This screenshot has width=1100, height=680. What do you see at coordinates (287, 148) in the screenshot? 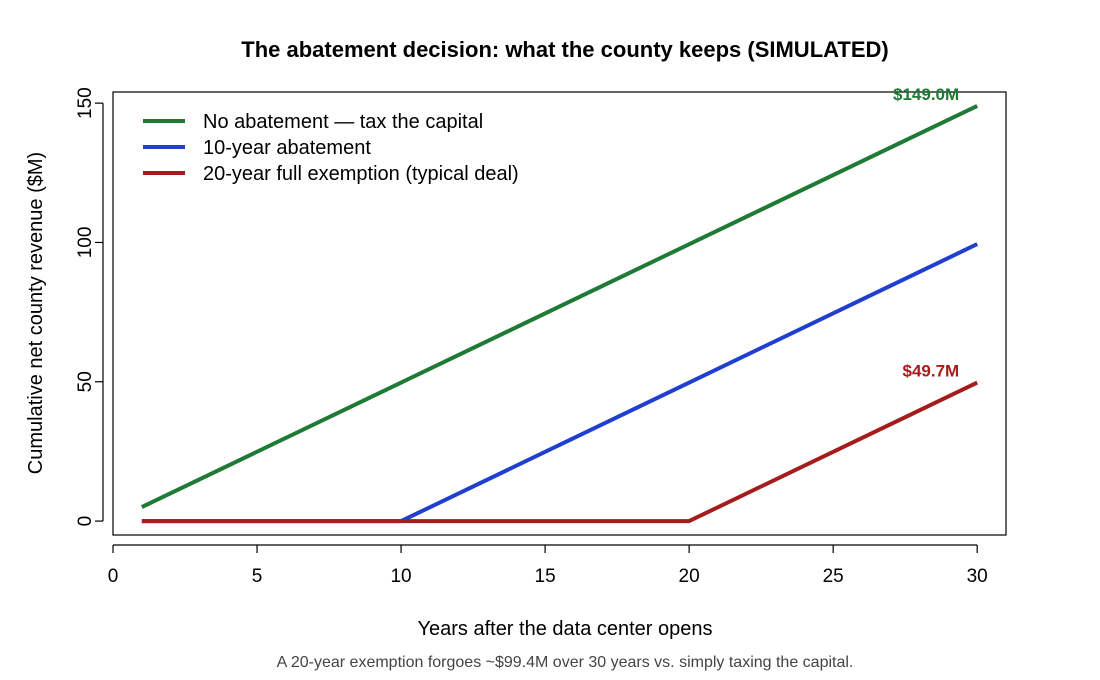
I see `legend-label: 10-year abatement` at bounding box center [287, 148].